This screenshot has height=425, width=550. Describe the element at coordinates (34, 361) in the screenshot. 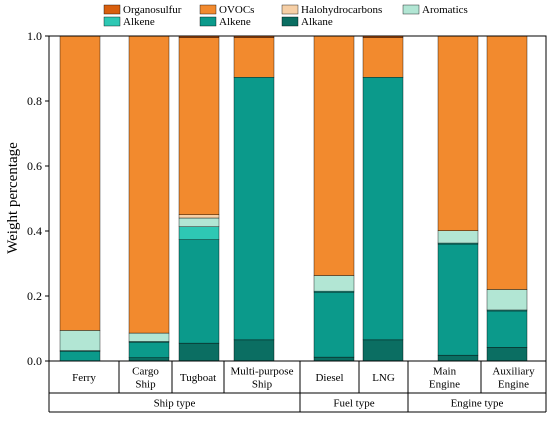

I see `y-tick-label-0: 0.0` at that location.